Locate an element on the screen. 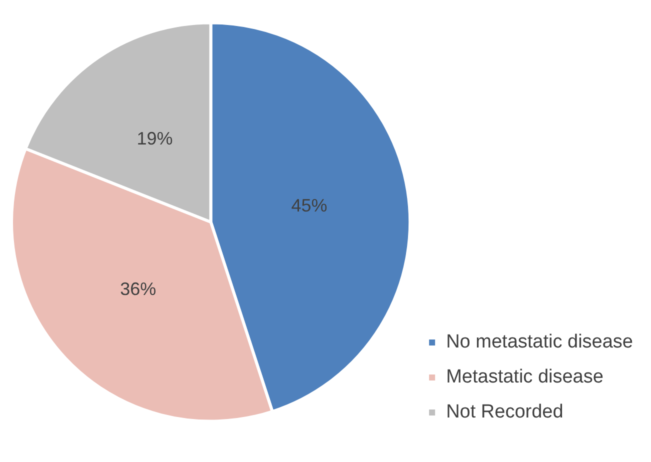 The image size is (651, 462). data-label: 19% is located at coordinates (154, 138).